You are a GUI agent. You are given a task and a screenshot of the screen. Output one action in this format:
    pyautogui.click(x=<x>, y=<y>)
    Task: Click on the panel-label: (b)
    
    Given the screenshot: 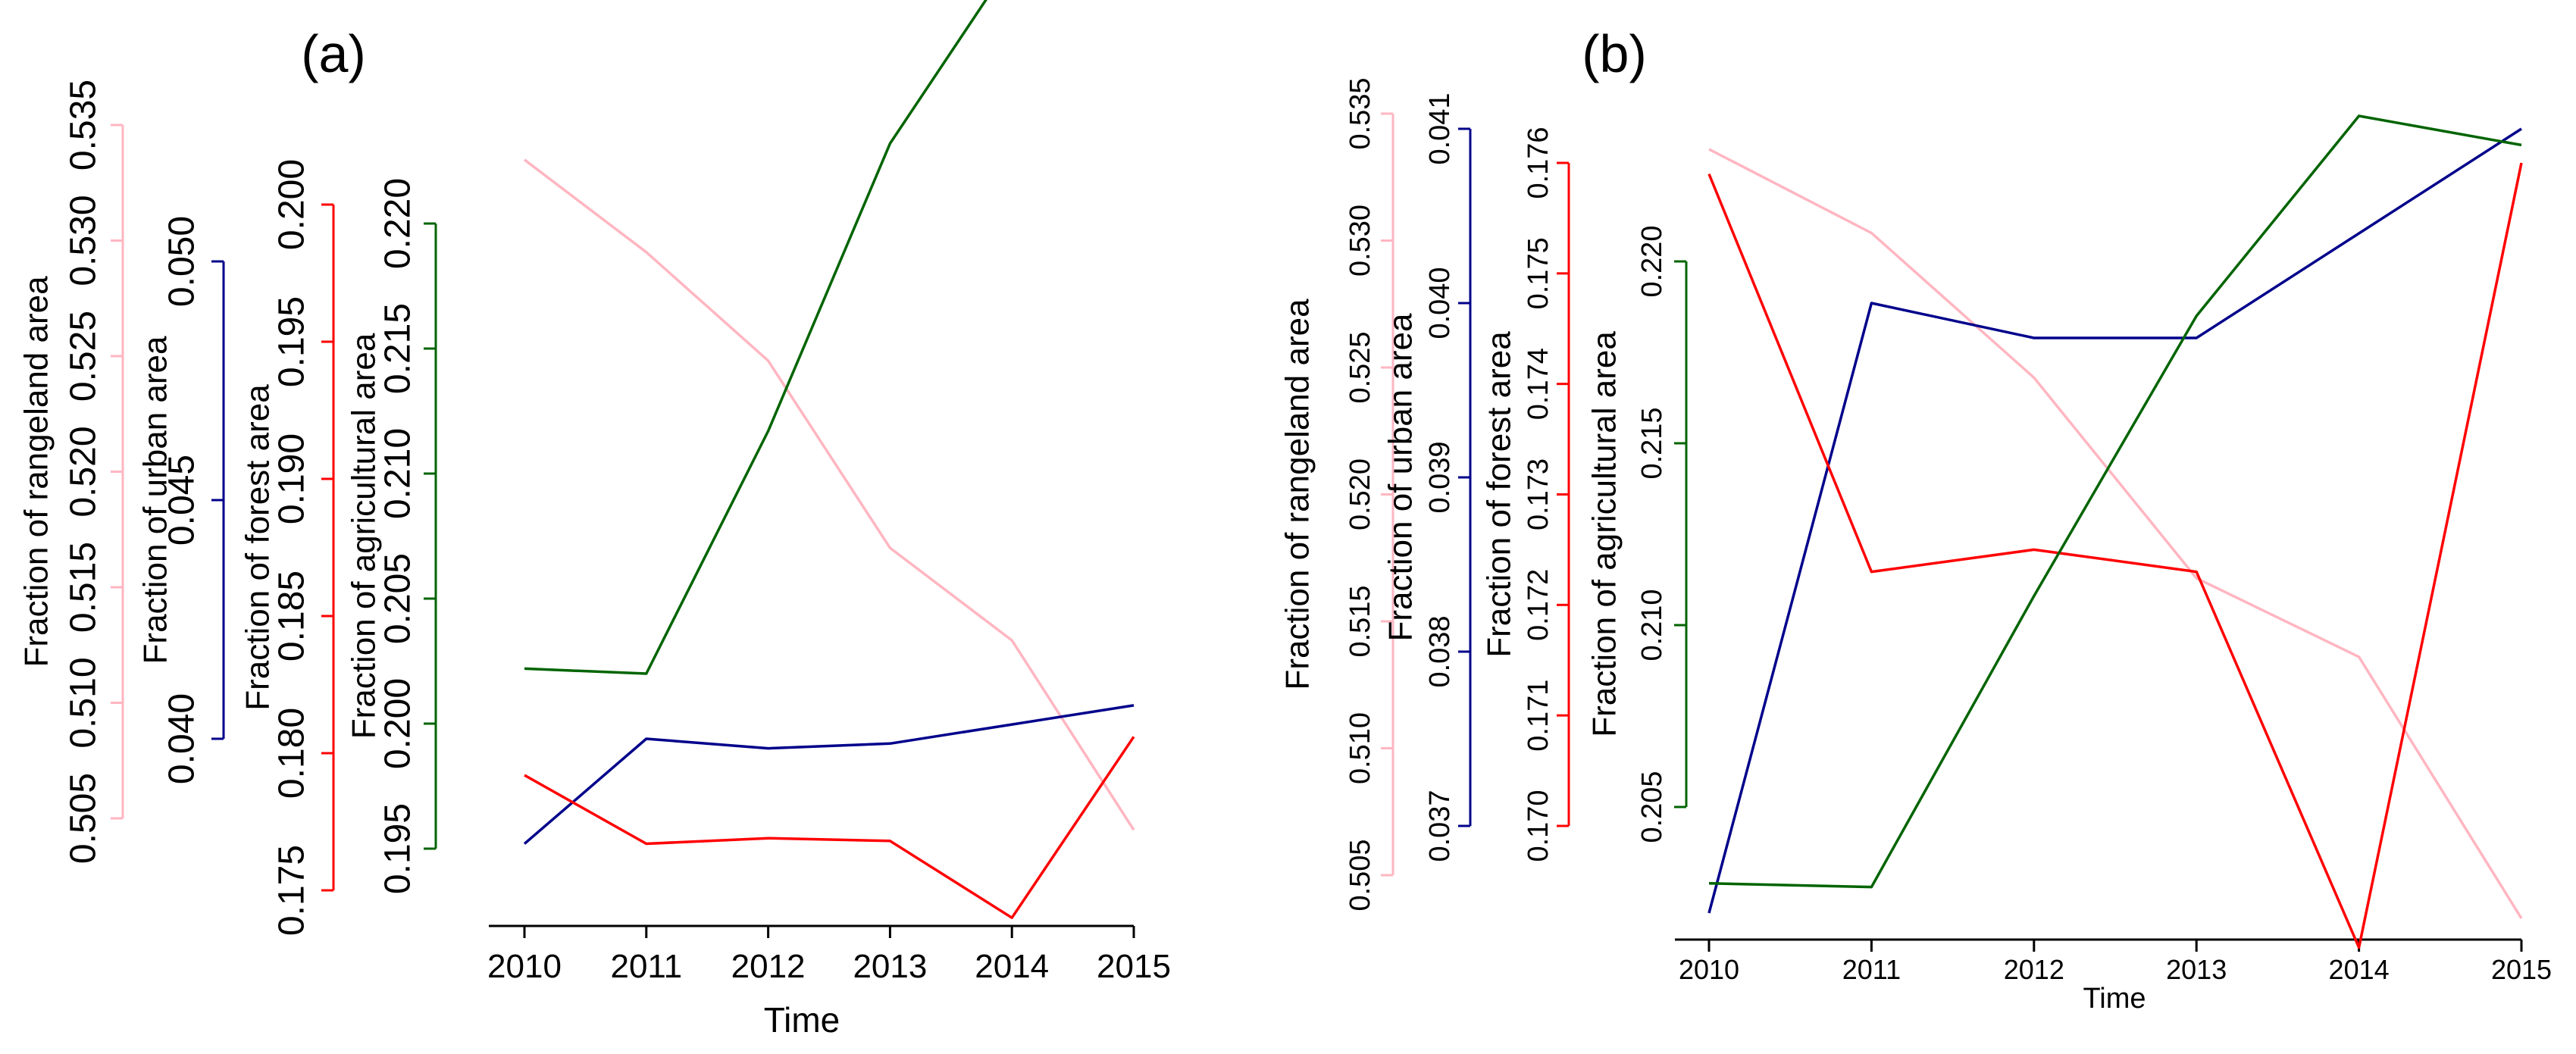 What is the action you would take?
    pyautogui.click(x=1614, y=53)
    